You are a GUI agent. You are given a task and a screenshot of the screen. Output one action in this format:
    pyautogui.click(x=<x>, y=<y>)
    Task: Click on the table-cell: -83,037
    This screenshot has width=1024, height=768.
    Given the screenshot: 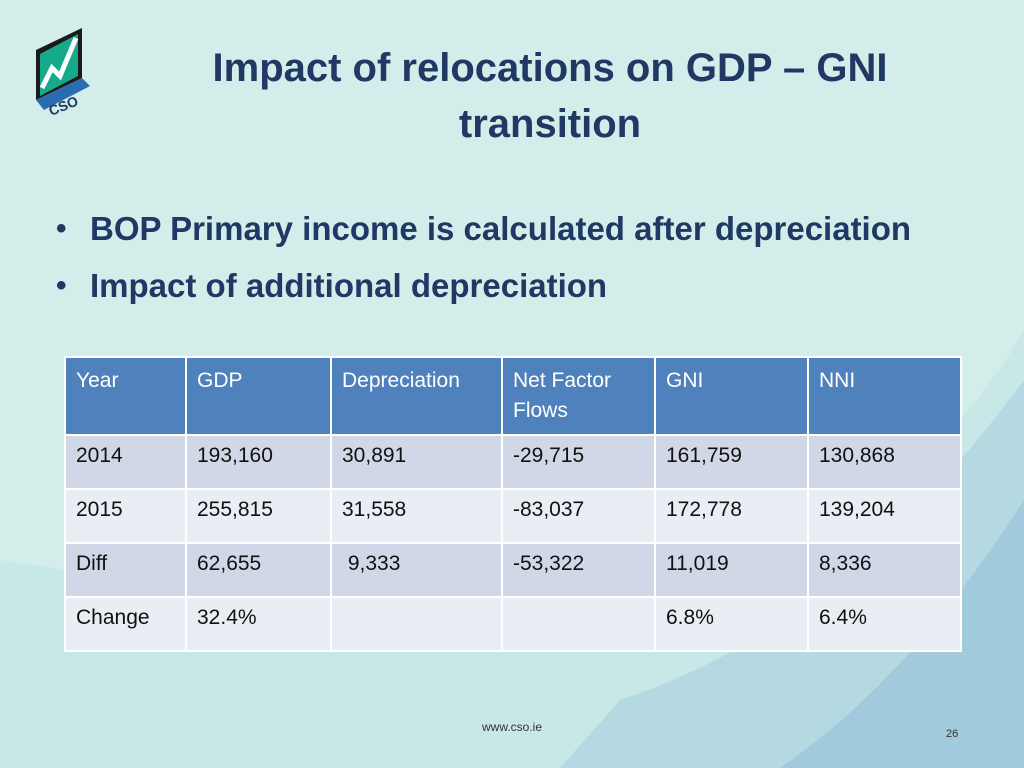 What is the action you would take?
    pyautogui.click(x=578, y=516)
    